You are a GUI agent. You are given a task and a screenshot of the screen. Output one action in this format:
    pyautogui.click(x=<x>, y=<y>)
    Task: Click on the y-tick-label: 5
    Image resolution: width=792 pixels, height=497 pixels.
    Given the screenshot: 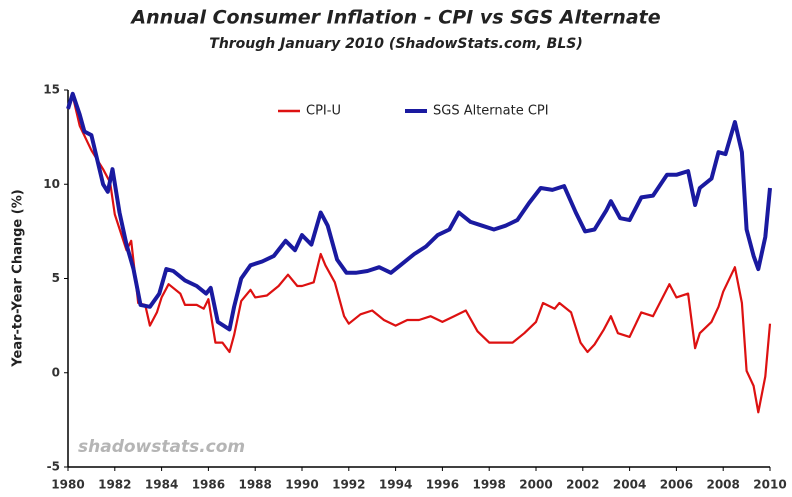 What is the action you would take?
    pyautogui.click(x=56, y=278)
    